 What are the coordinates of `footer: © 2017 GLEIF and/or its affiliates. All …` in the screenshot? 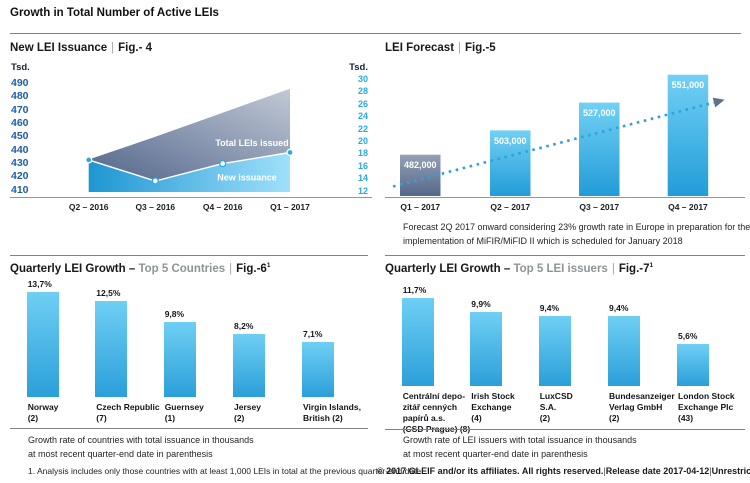 It's located at (563, 471).